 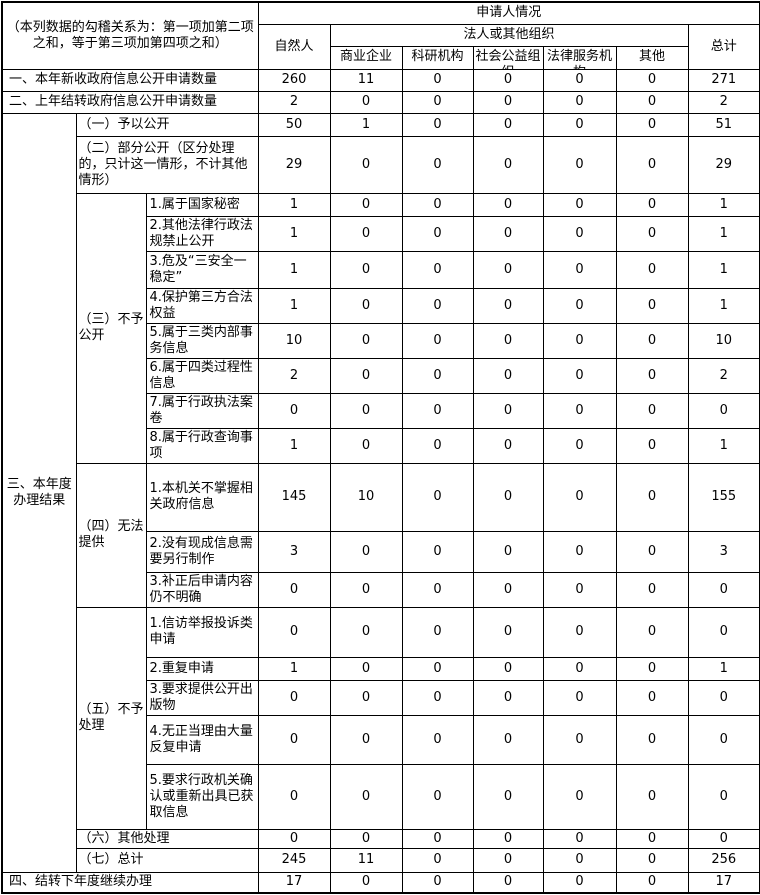 What do you see at coordinates (111, 328) in the screenshot?
I see `section-label-refused-disclosure: （三）不予公开` at bounding box center [111, 328].